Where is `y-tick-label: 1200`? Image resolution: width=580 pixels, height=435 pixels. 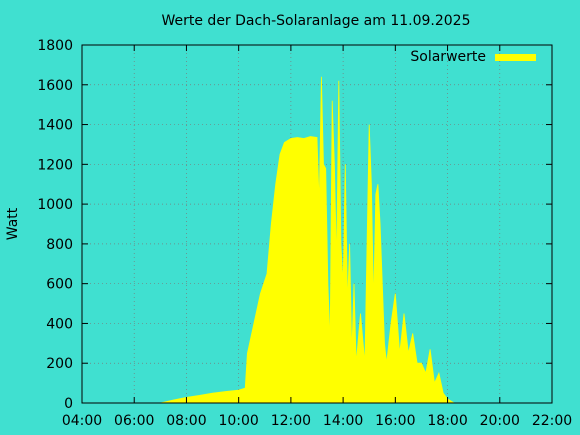
y-tick-label: 1200 is located at coordinates (55, 165).